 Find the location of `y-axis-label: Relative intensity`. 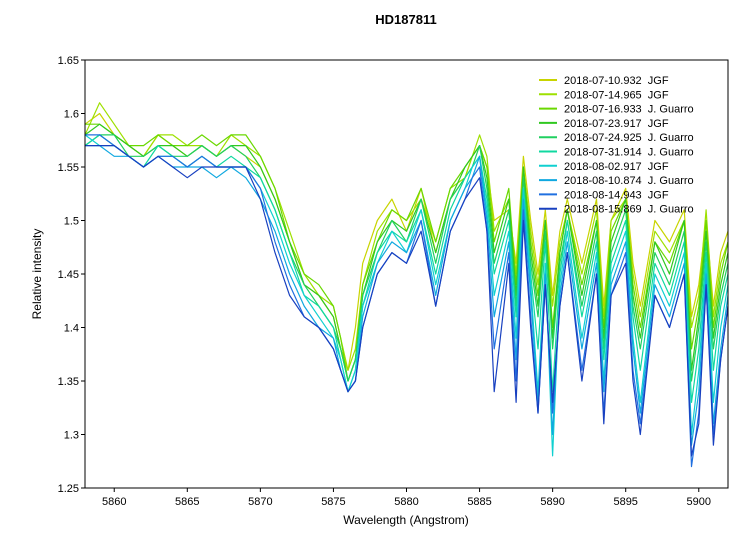

y-axis-label: Relative intensity is located at coordinates (37, 274).